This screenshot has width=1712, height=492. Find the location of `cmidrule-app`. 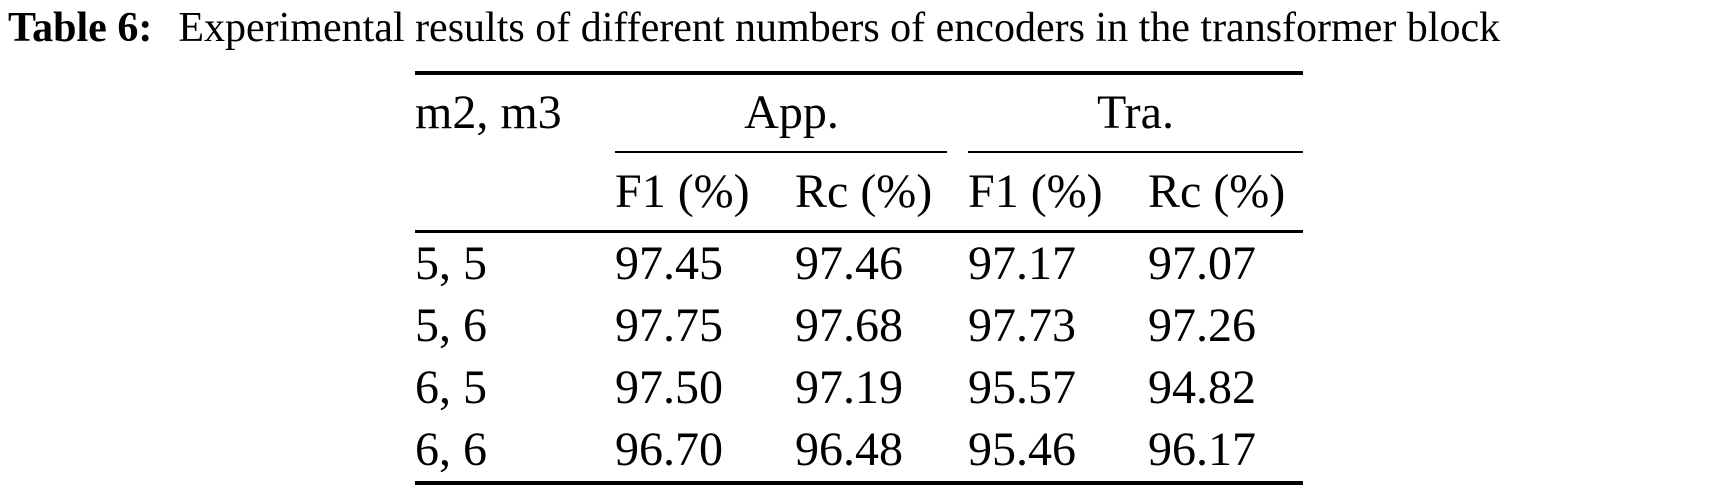

cmidrule-app is located at coordinates (781, 152).